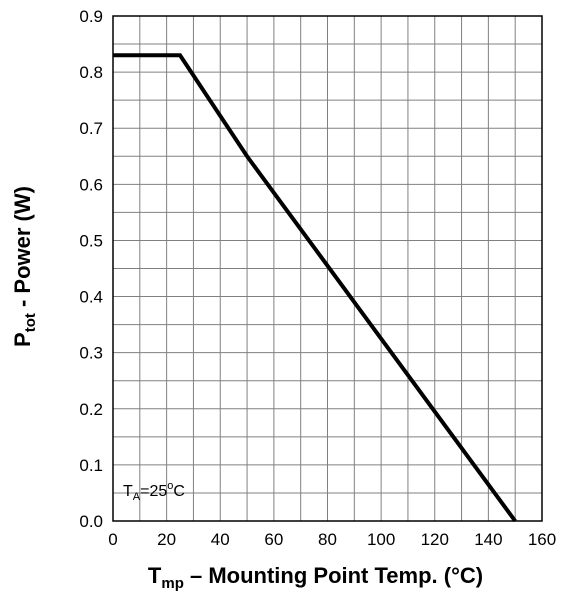 Image resolution: width=562 pixels, height=598 pixels. Describe the element at coordinates (91, 409) in the screenshot. I see `y-tick-label: 0.2` at that location.